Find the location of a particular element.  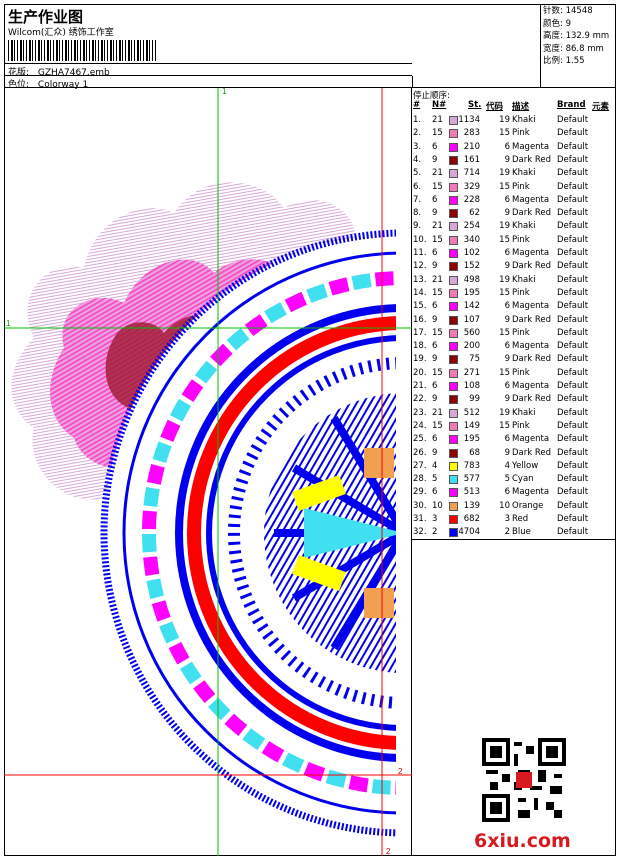

table-row: 18. 6 200 6 Magenta Default is located at coordinates (514, 346).